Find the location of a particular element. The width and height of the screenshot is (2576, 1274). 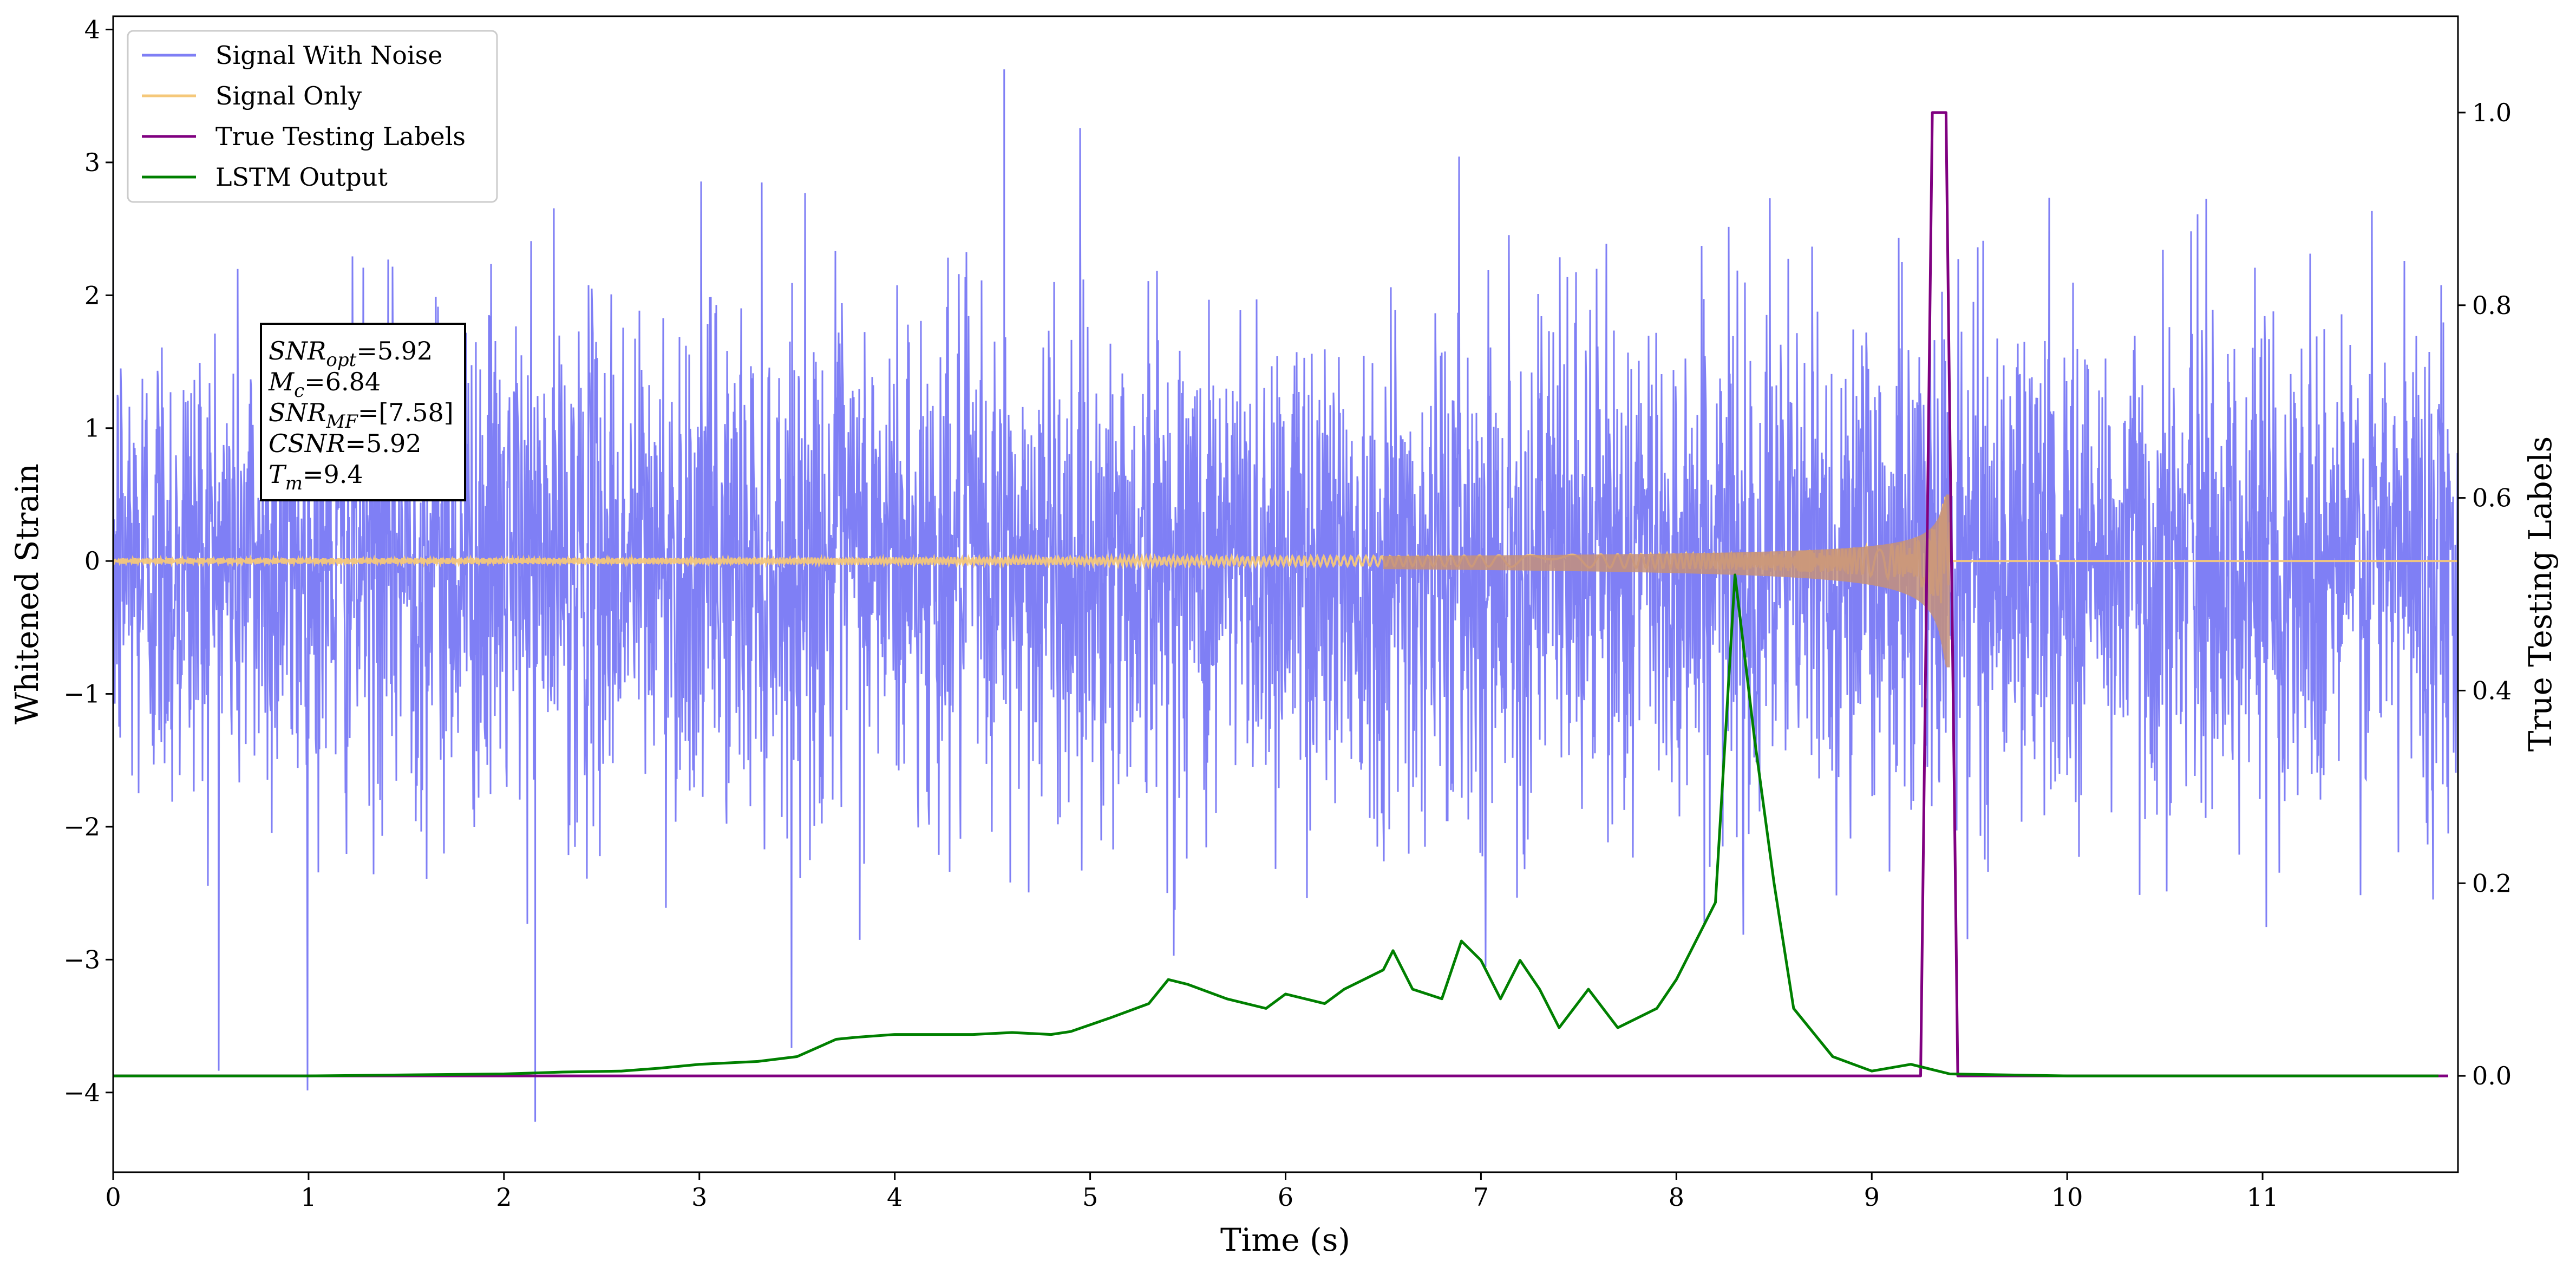

info-line-csnr: CSNR=5.92 is located at coordinates (345, 443).